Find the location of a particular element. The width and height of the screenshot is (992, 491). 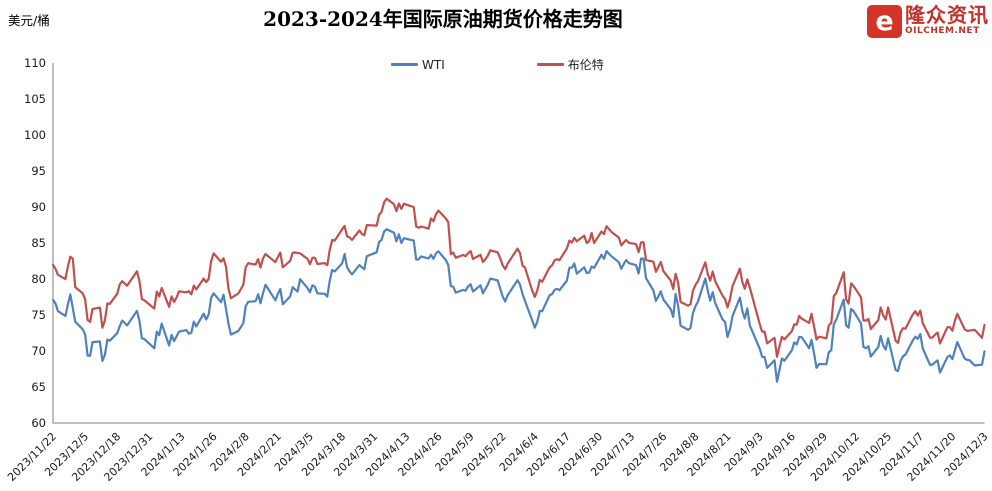

y-tick-label: 60 is located at coordinates (38, 423).